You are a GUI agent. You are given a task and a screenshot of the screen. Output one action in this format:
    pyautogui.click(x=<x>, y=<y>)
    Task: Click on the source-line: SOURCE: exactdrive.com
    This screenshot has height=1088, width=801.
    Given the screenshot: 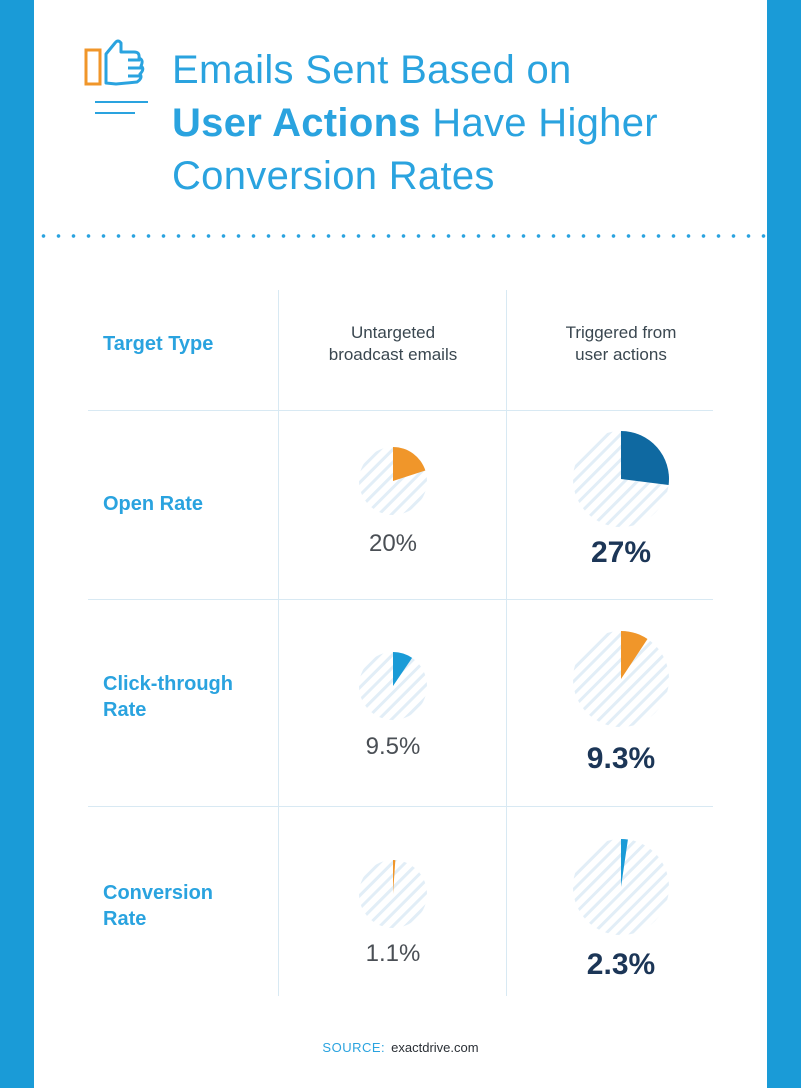 What is the action you would take?
    pyautogui.click(x=400, y=1047)
    